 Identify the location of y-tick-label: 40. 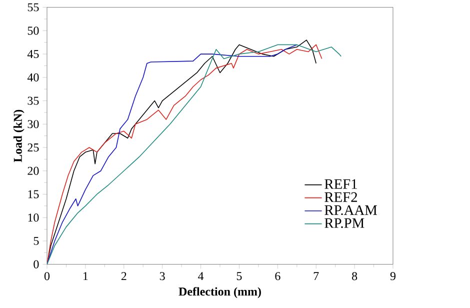
(33, 77).